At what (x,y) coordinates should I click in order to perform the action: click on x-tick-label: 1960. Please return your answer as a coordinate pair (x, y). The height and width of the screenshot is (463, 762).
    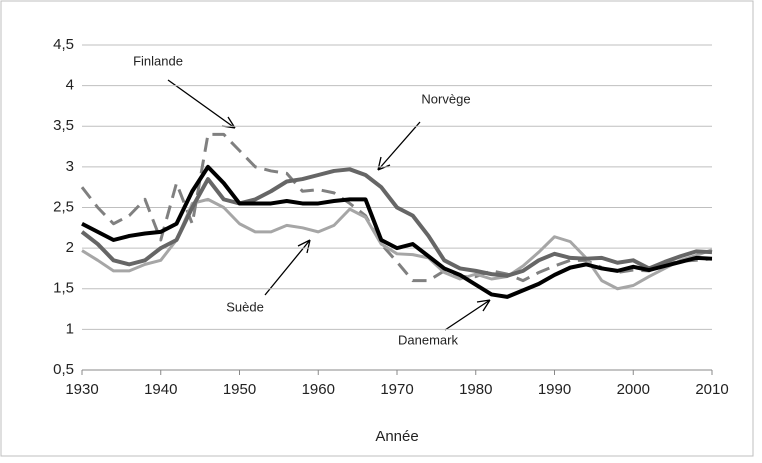
    Looking at the image, I should click on (318, 389).